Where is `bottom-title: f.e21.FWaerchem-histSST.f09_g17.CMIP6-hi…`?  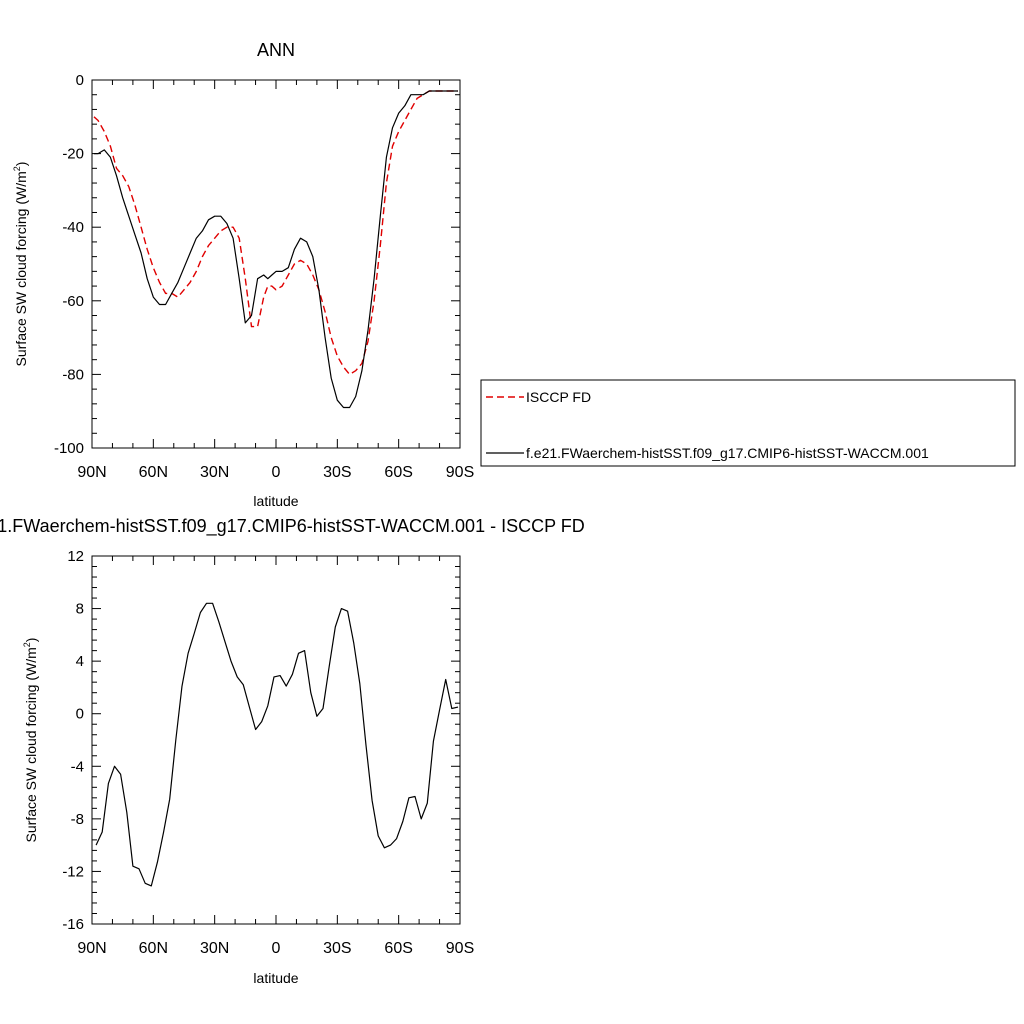
bottom-title: f.e21.FWaerchem-histSST.f09_g17.CMIP6-hi… is located at coordinates (292, 526).